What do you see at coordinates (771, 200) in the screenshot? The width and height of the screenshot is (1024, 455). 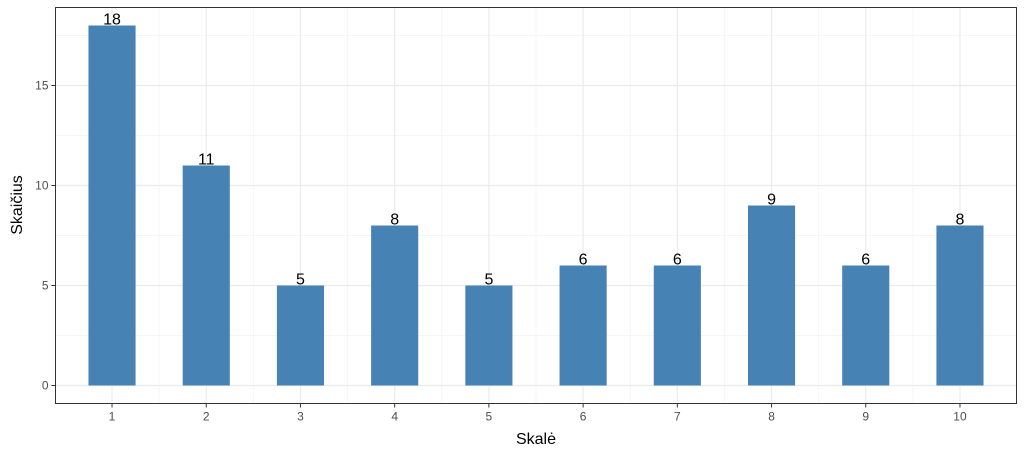 I see `bar-value-label-8: 9` at bounding box center [771, 200].